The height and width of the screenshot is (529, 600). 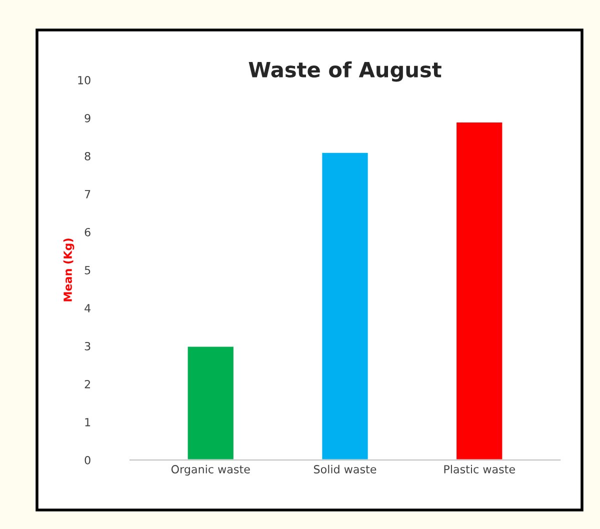 I want to click on y-tick-label: 10, so click(x=84, y=80).